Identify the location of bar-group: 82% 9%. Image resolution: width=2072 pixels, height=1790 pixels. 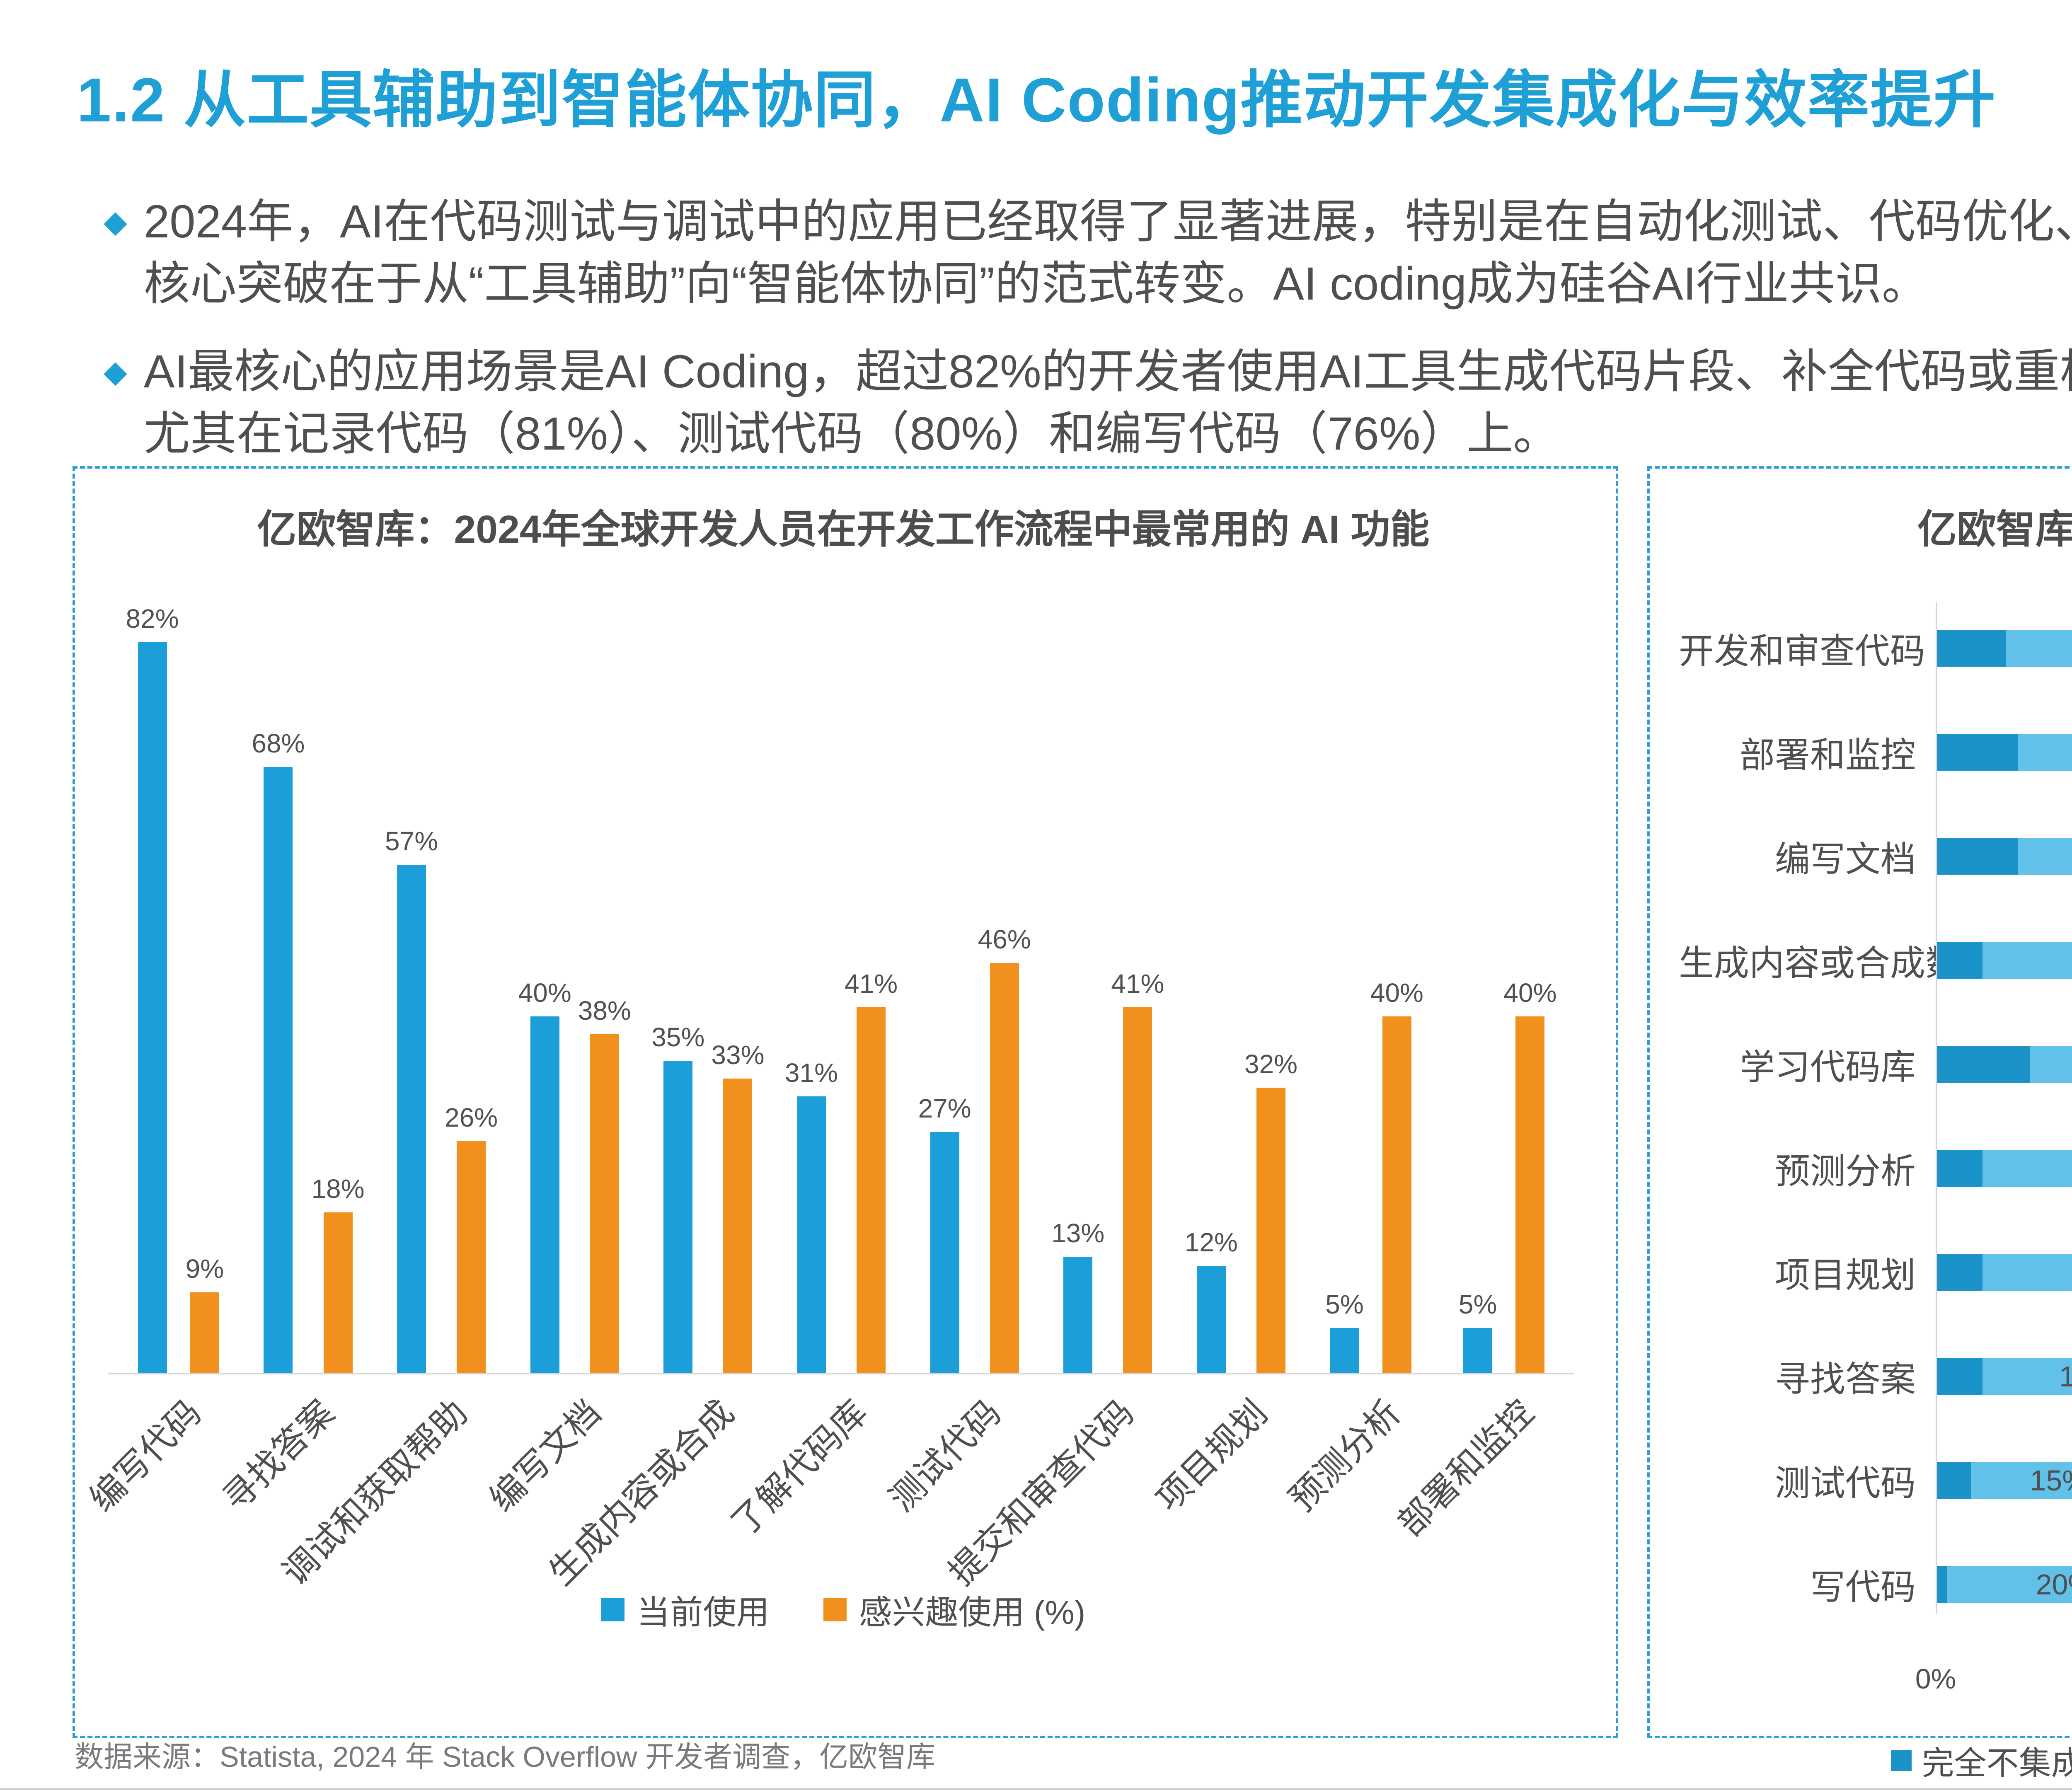
(175, 988).